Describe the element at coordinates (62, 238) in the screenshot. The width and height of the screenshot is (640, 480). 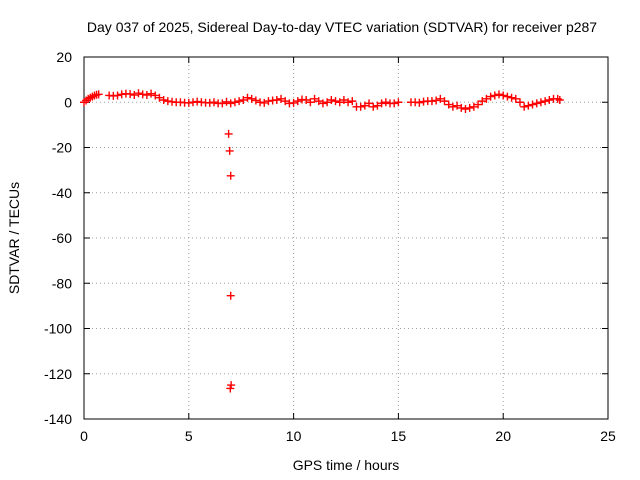
I see `y-tick-label: -60` at that location.